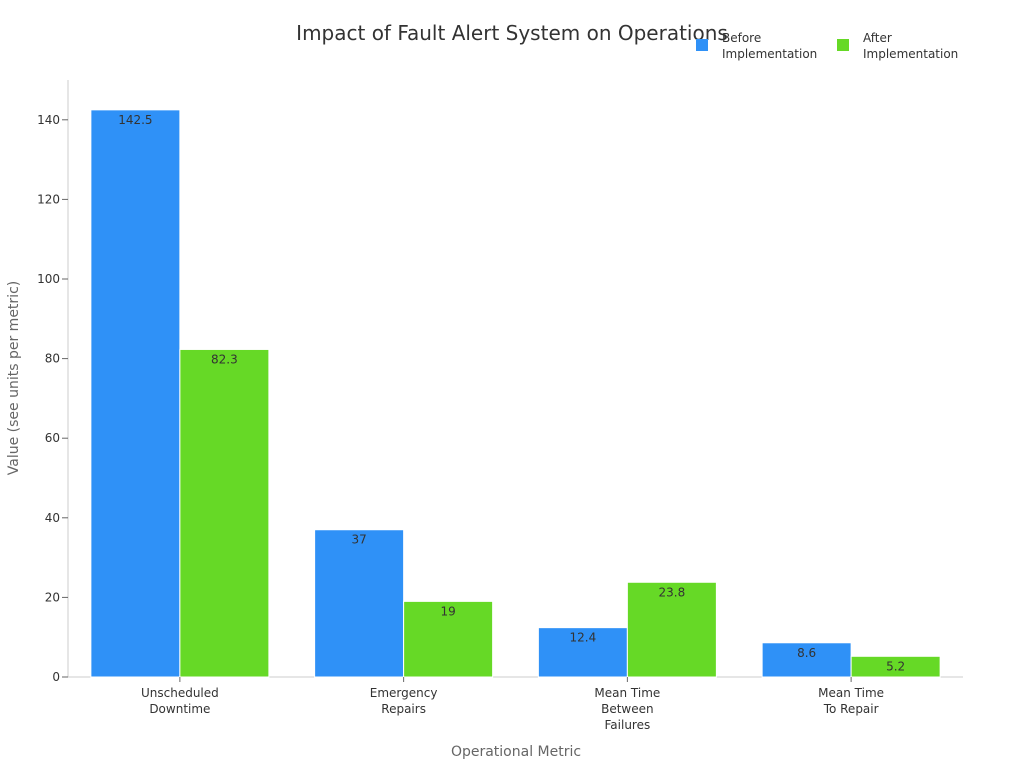  I want to click on data-label: 142.5, so click(135, 120).